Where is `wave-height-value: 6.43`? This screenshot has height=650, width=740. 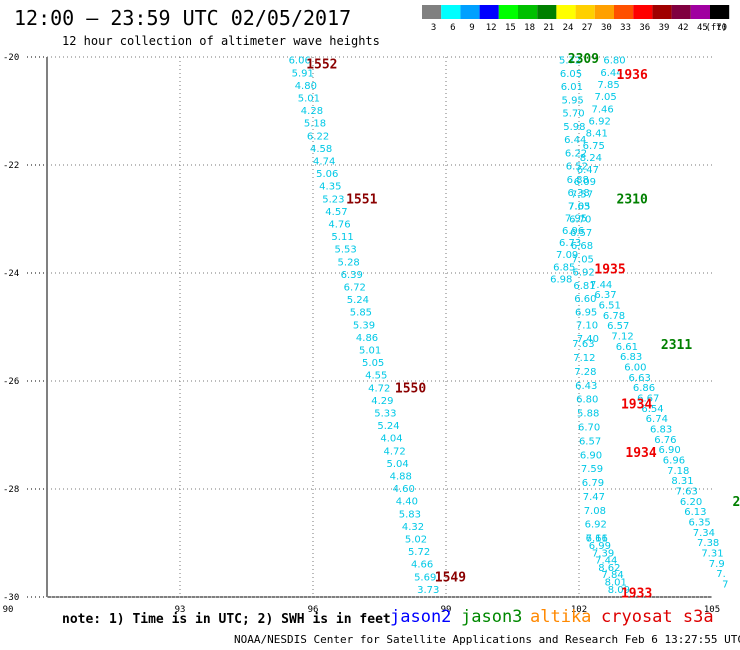
wave-height-value: 6.43 is located at coordinates (586, 386).